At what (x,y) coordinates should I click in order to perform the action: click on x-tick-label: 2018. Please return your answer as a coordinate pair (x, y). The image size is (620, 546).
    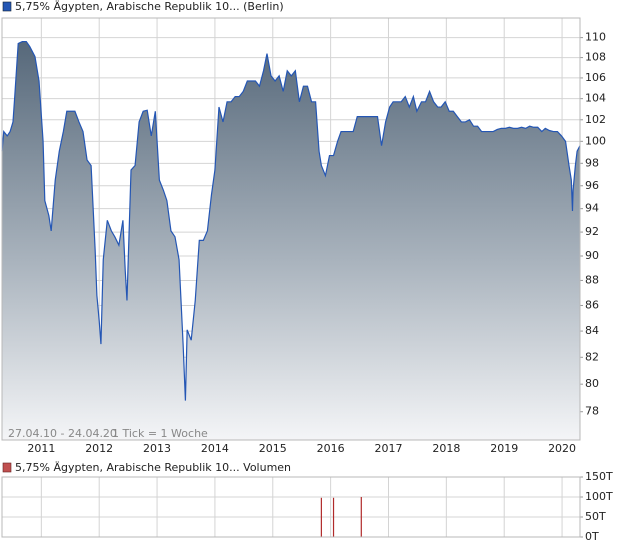
    Looking at the image, I should click on (446, 448).